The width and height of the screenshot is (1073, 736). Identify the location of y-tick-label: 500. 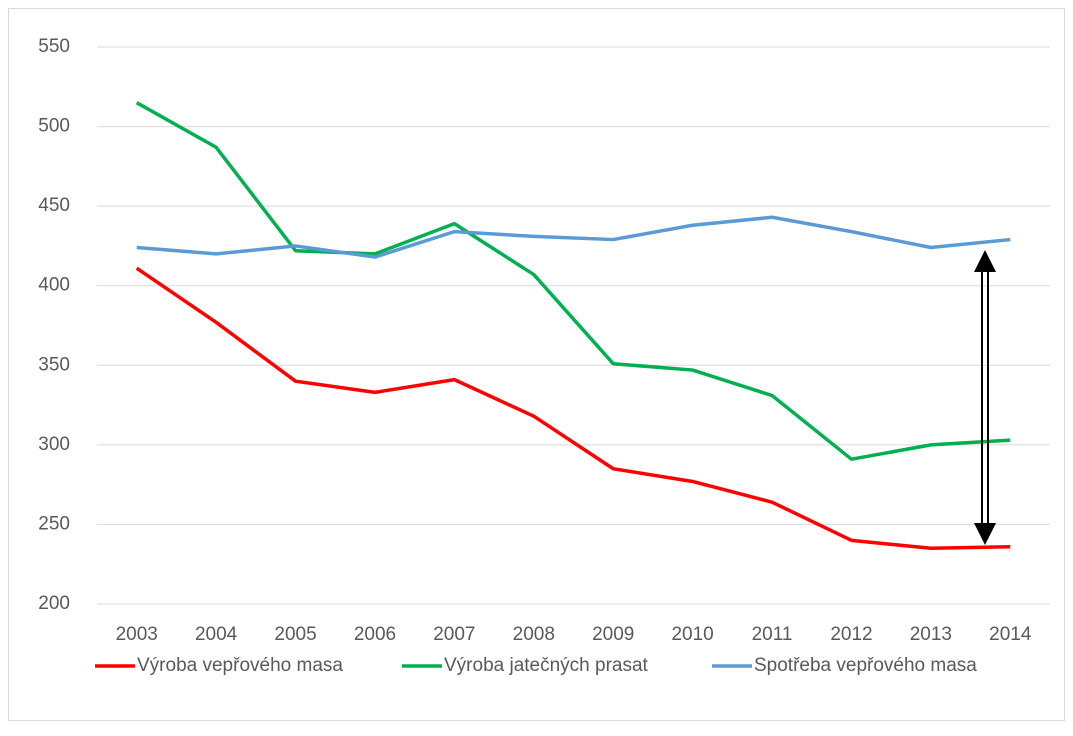
(54, 126).